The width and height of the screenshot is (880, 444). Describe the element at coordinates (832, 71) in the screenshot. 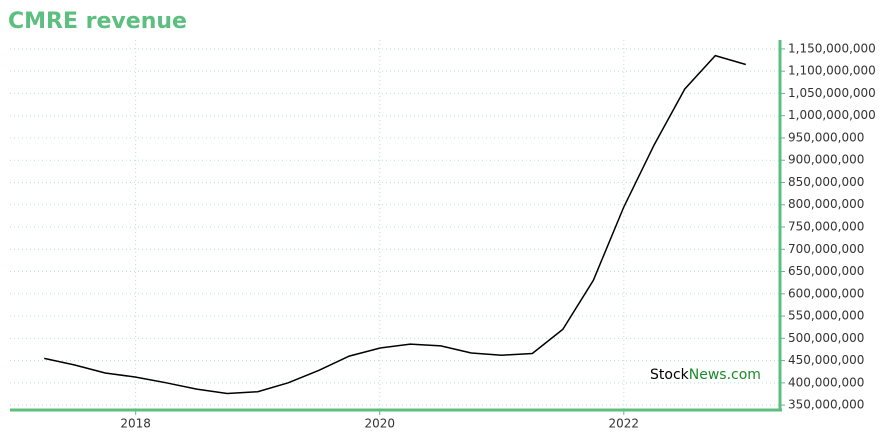

I see `y-tick-label: 1,100,000,000` at that location.